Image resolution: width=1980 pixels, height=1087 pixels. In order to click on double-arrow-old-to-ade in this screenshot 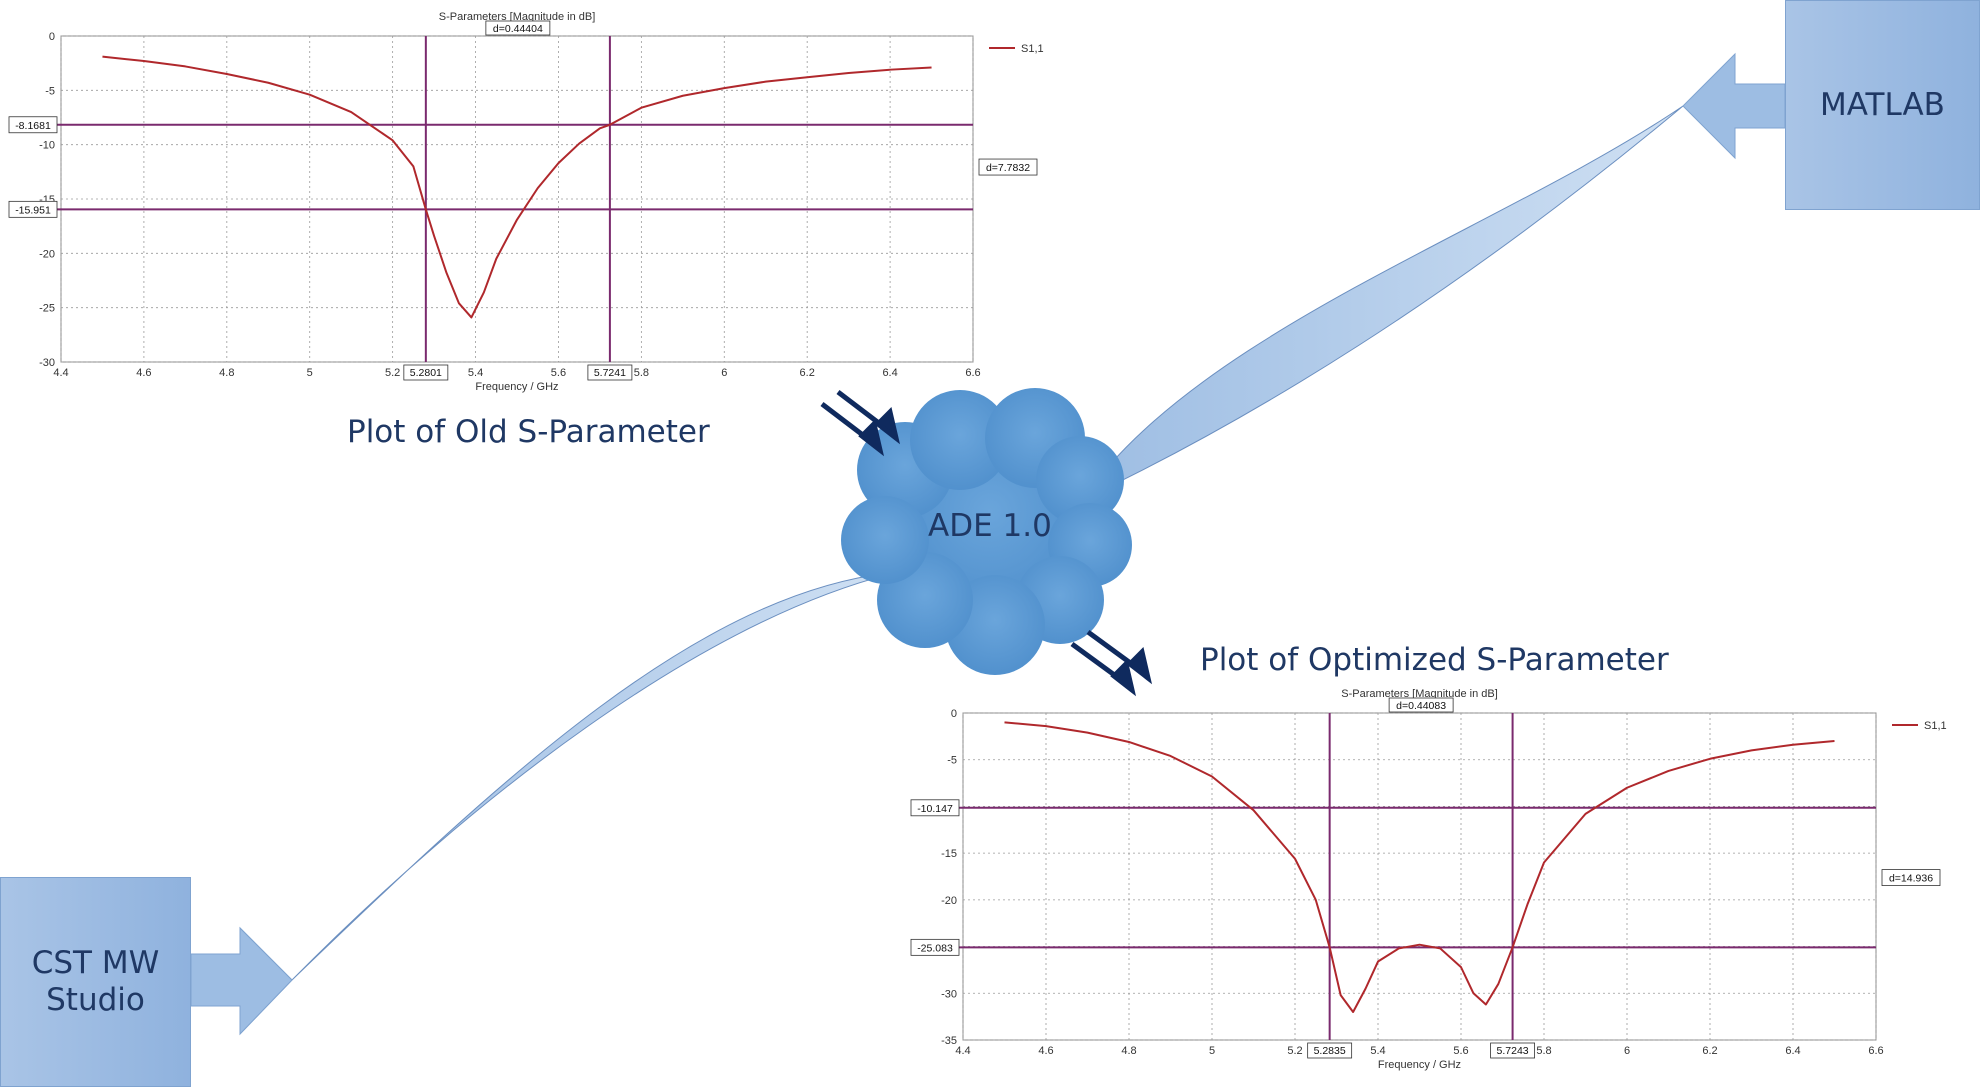, I will do `click(860, 423)`.